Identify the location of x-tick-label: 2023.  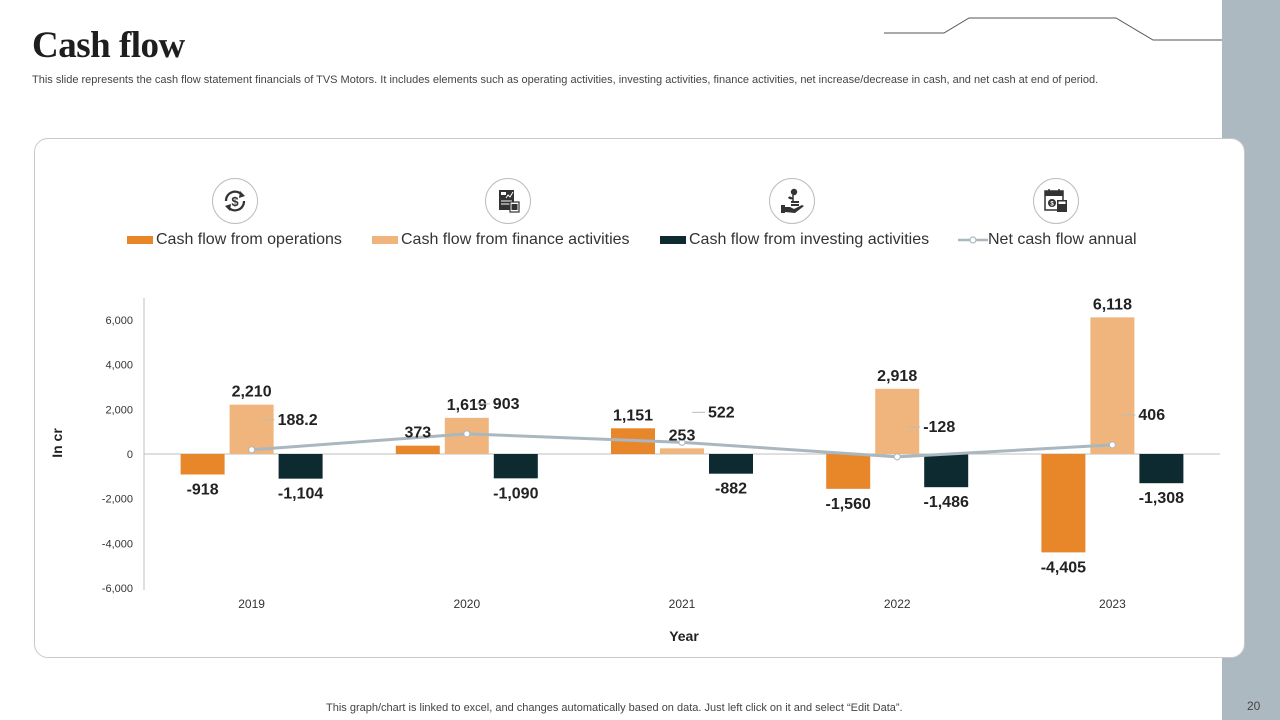
(1112, 604).